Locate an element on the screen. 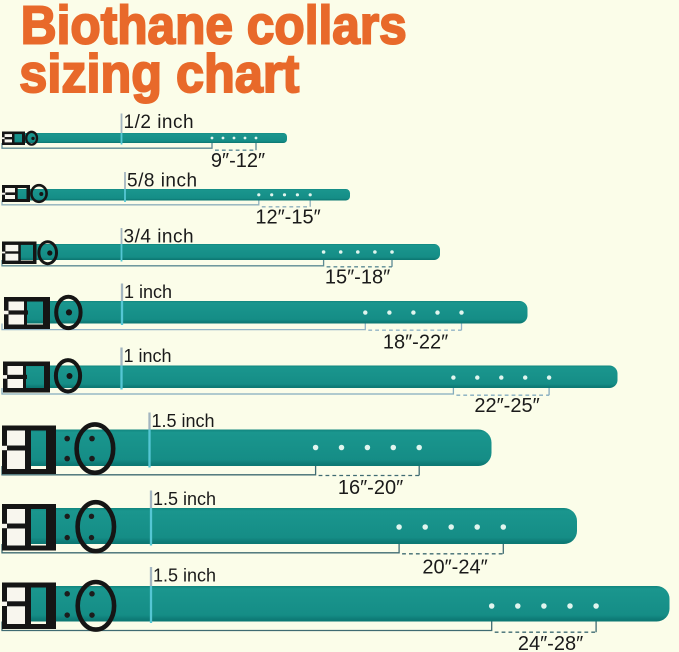 Image resolution: width=679 pixels, height=652 pixels. svg-text: 16″-20″ is located at coordinates (370, 488).